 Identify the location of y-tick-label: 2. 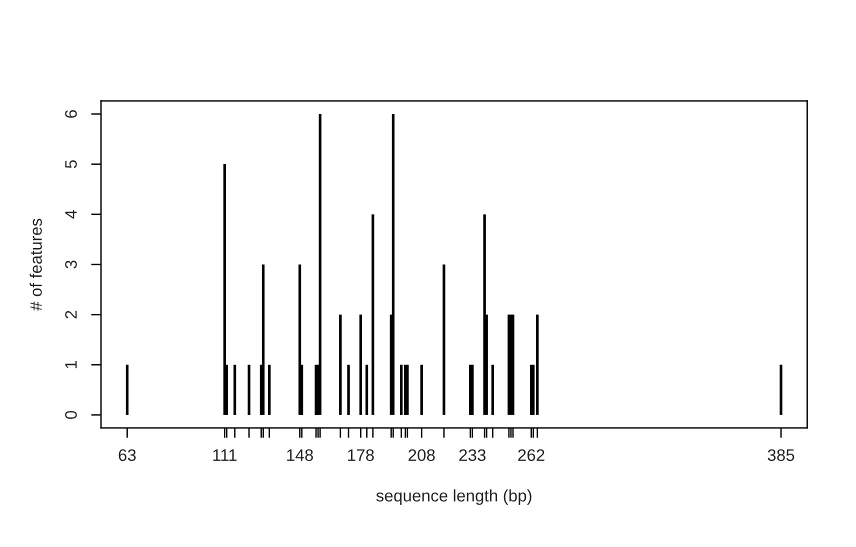
(71, 314).